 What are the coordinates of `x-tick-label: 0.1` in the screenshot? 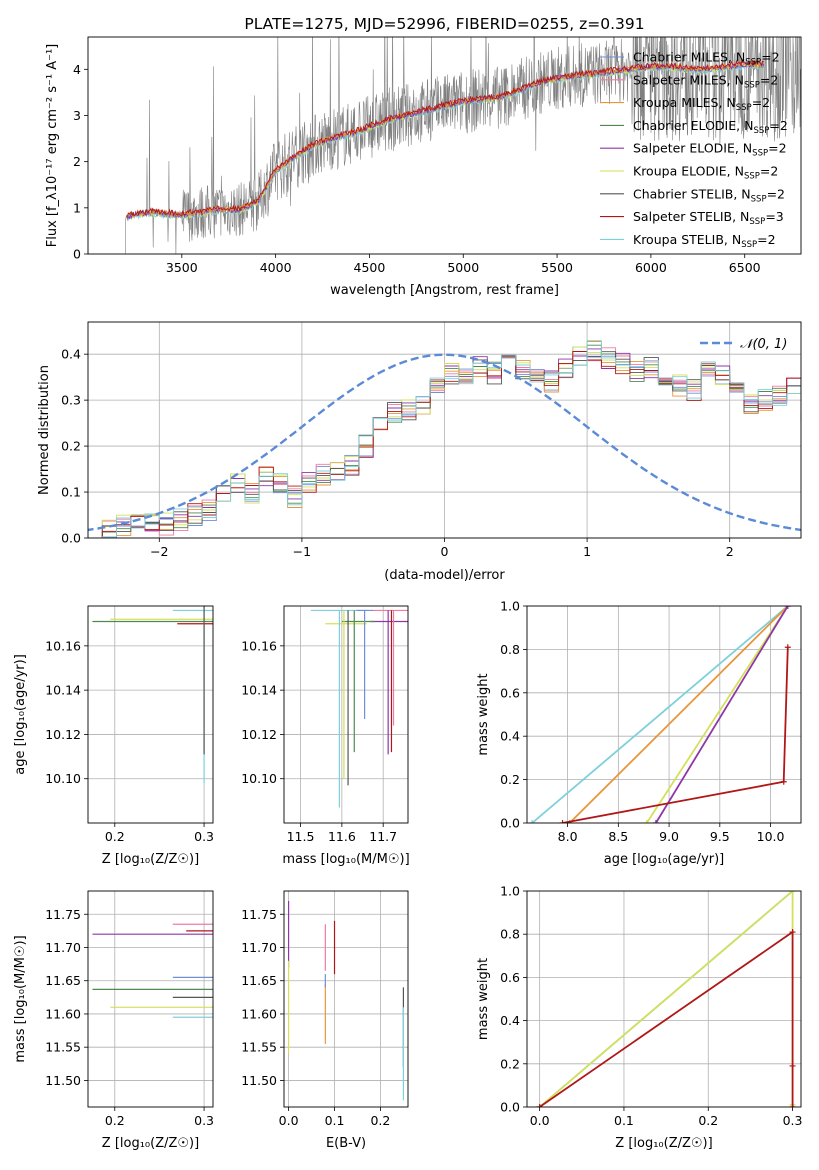 It's located at (335, 1120).